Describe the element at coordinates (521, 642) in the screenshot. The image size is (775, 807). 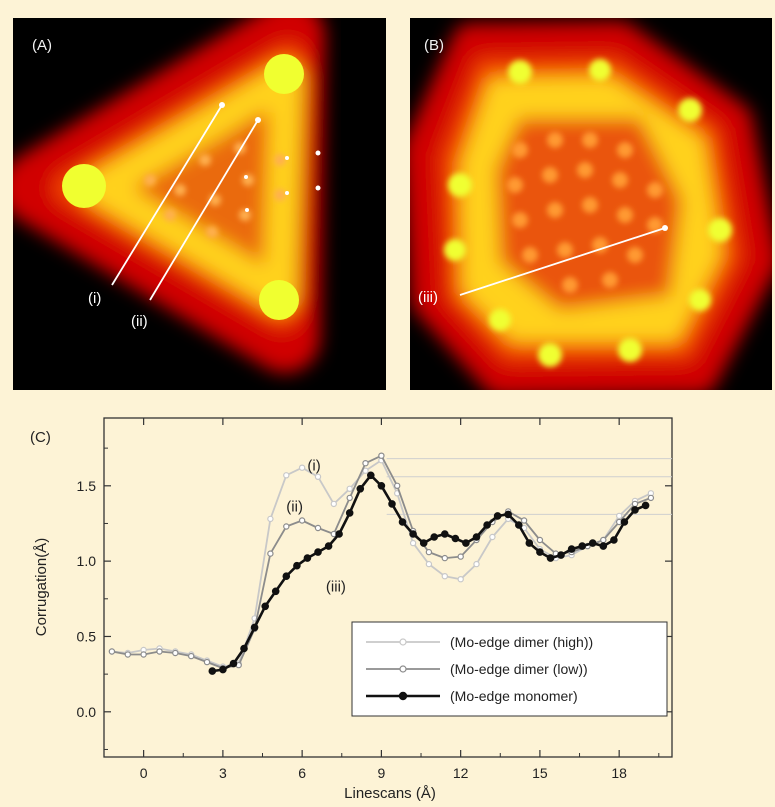
I see `legend-label: (Mo-edge dimer (high))` at that location.